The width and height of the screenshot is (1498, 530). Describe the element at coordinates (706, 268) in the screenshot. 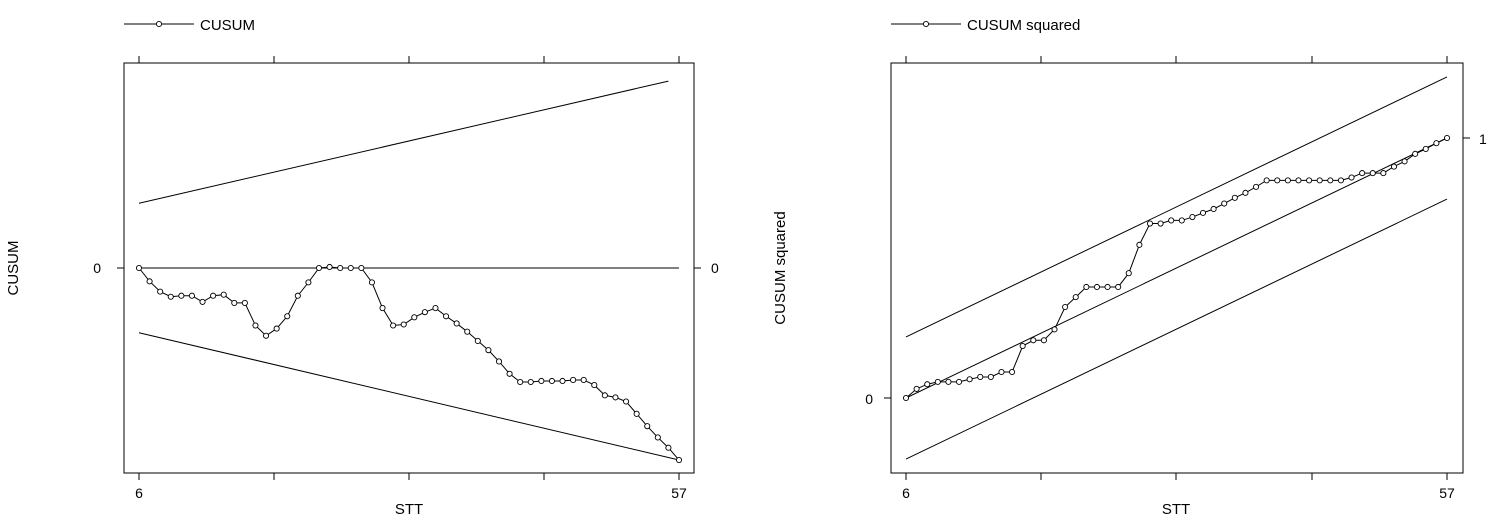

I see `cusum-y-tick-right: 0` at that location.